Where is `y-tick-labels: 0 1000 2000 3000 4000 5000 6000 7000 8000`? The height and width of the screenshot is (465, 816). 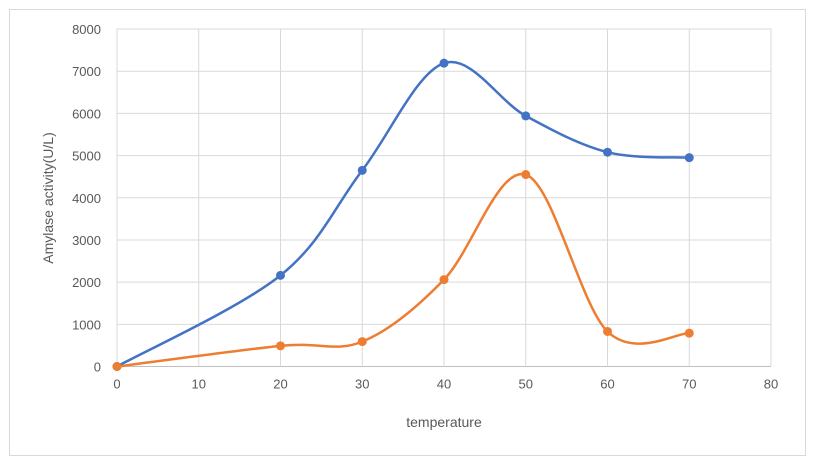
y-tick-labels: 0 1000 2000 3000 4000 5000 6000 7000 8000 is located at coordinates (86, 198).